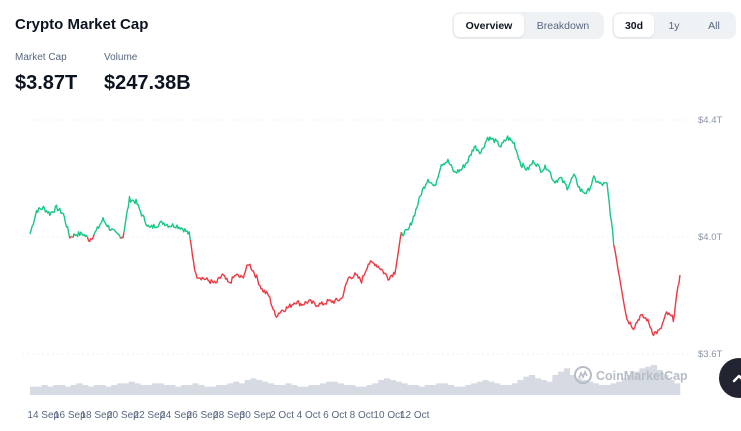  What do you see at coordinates (176, 415) in the screenshot?
I see `x-tick-label: 24 Sep` at bounding box center [176, 415].